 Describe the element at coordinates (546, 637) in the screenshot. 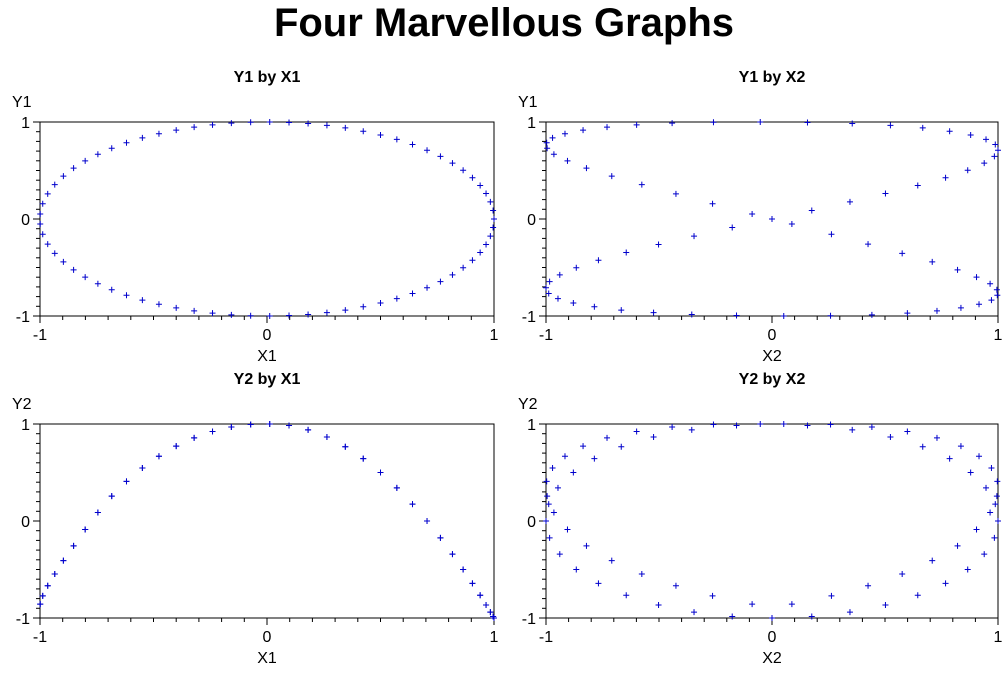

I see `x-tick-label: -1` at that location.